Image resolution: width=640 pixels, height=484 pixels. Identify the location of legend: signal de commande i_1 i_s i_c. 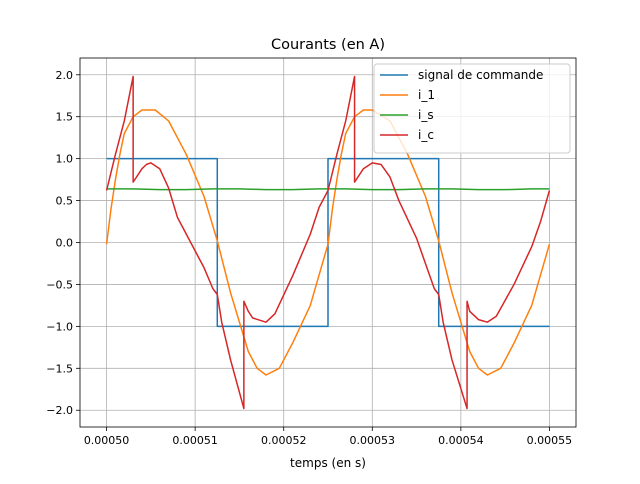
(472, 108).